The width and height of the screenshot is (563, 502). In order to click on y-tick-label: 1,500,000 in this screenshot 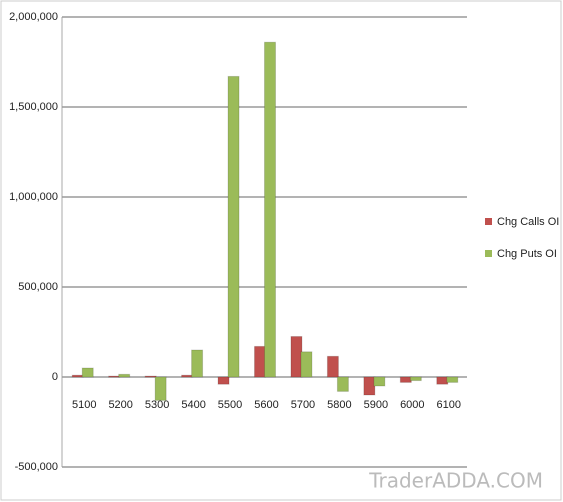, I will do `click(33, 107)`.